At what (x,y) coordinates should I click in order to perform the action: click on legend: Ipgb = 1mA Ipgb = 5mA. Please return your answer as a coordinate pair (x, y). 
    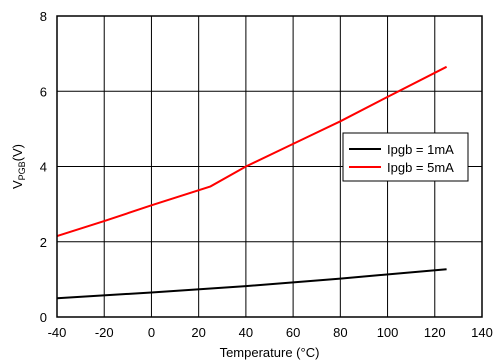
    Looking at the image, I should click on (405, 157).